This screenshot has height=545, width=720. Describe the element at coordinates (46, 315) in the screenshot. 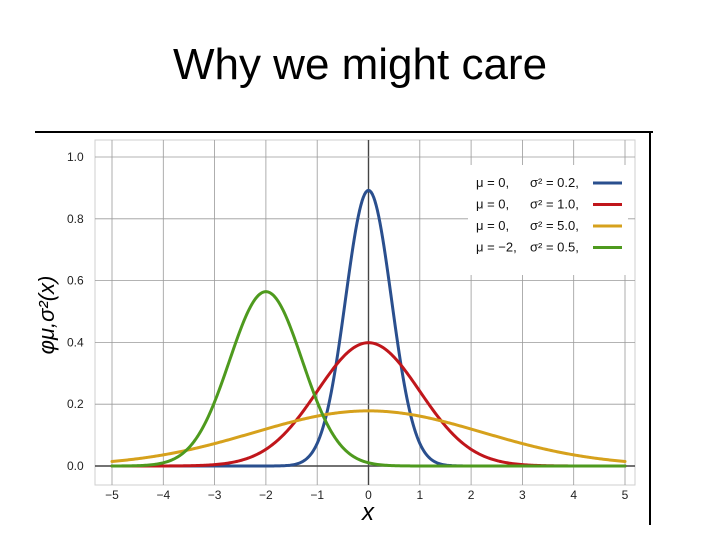

I see `y-axis-label: φμ,σ²(x)` at that location.